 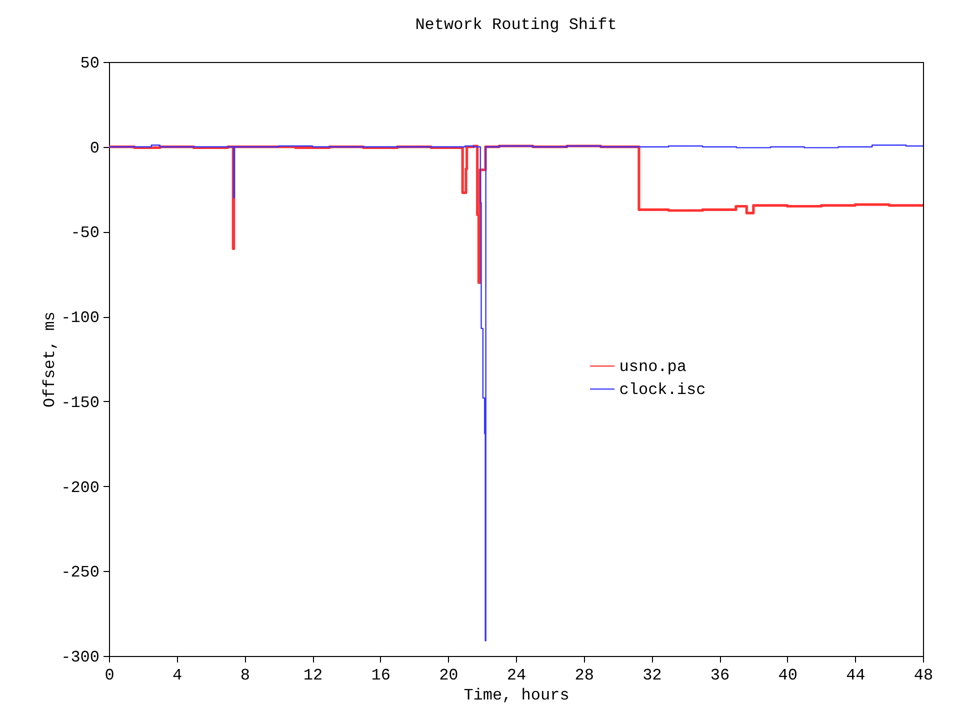 I want to click on y-tick-label: 0, so click(x=95, y=148).